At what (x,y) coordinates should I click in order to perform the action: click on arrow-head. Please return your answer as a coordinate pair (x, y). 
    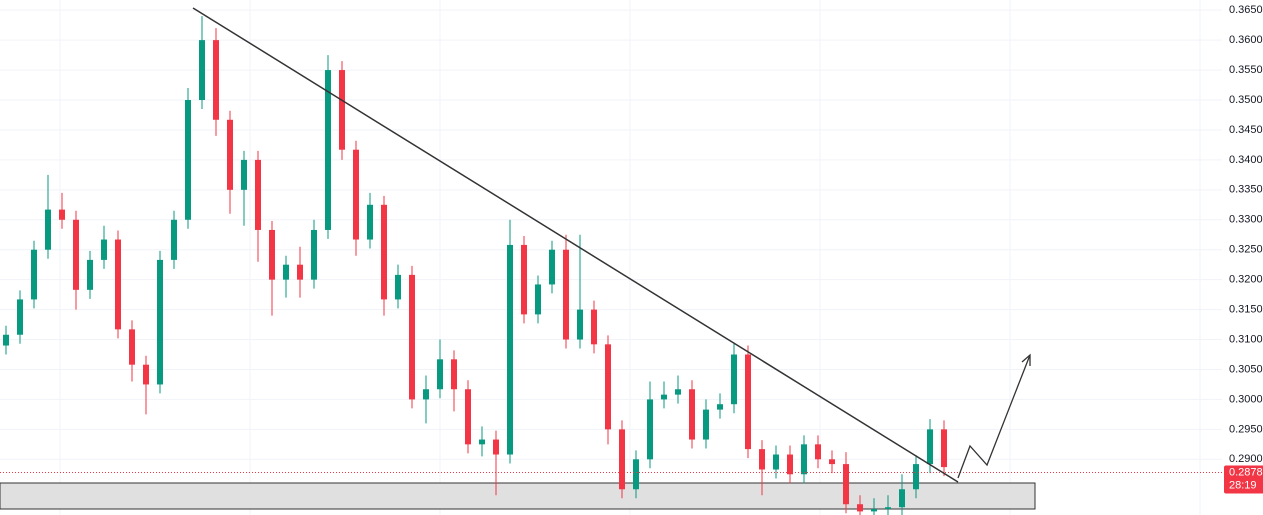
    Looking at the image, I should click on (1026, 359).